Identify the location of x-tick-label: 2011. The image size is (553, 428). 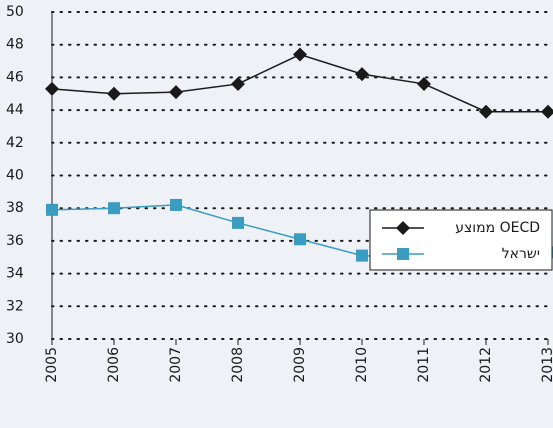
(424, 365).